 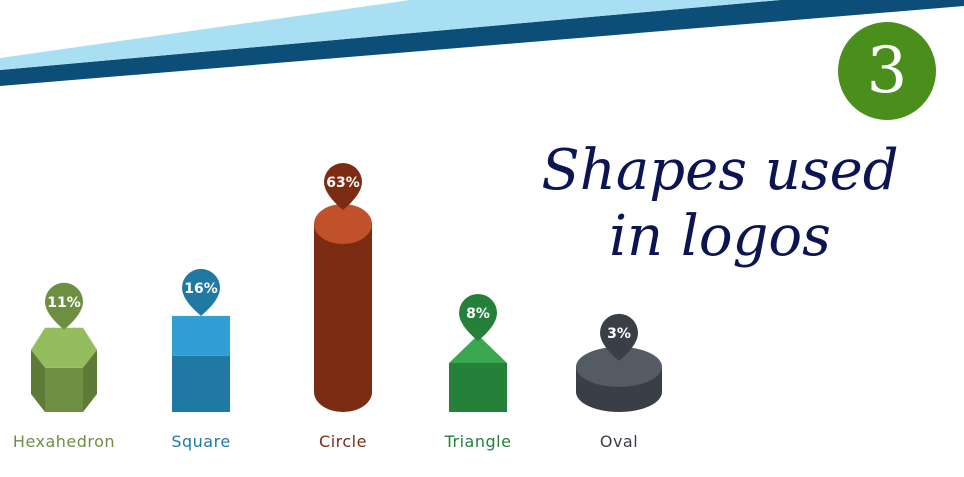 I want to click on oval-pin-shape, so click(x=619, y=337).